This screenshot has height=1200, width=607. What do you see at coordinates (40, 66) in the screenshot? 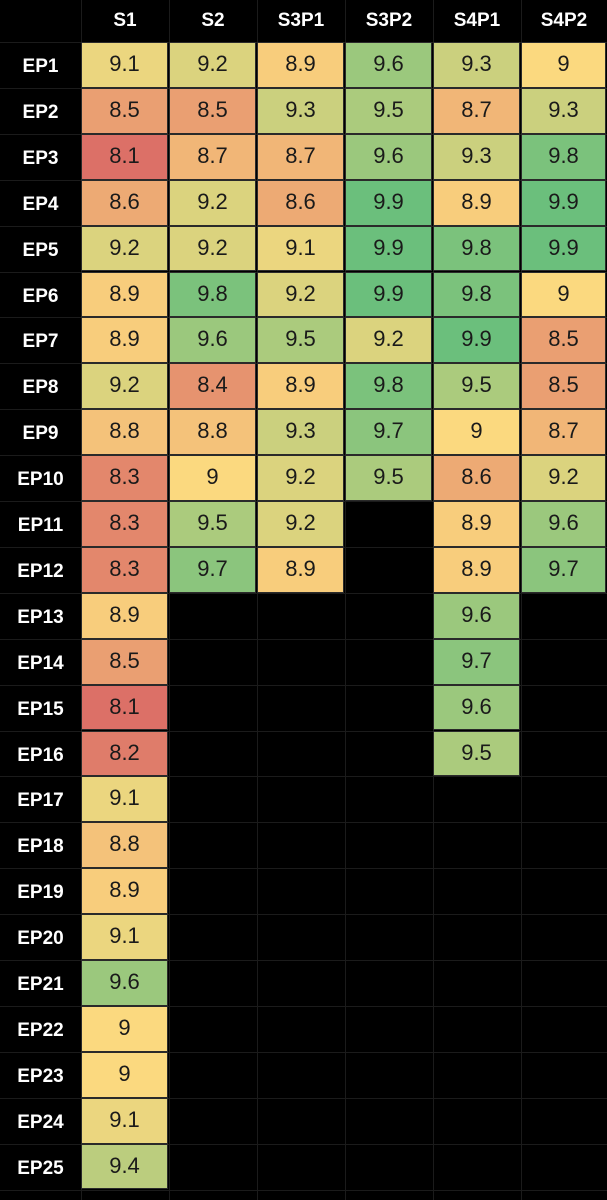
I see `row-header-ep1: EP1` at bounding box center [40, 66].